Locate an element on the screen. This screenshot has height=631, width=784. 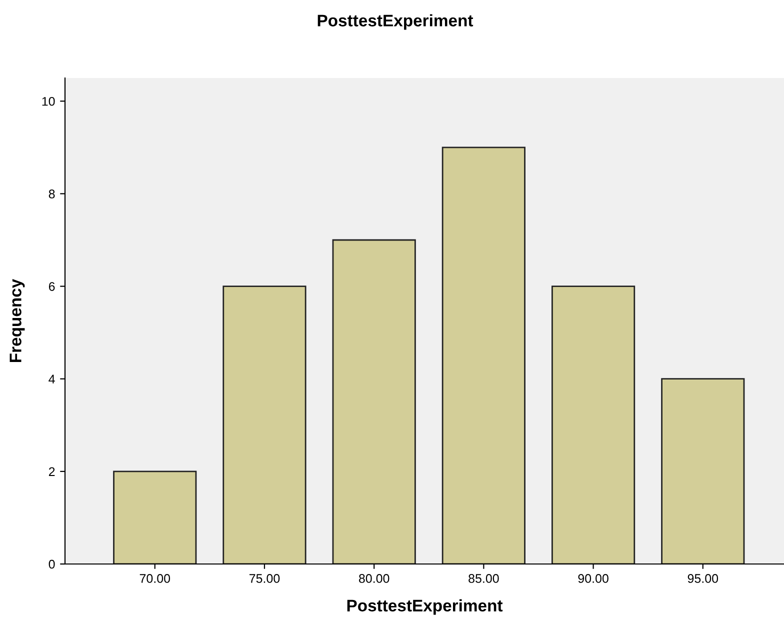
y-tick-label: 0 is located at coordinates (51, 564).